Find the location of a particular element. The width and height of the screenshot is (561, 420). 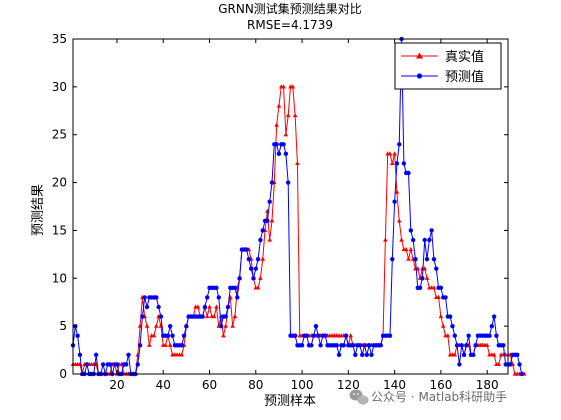

watermark-text: 公众号 · Matlab科研助手 is located at coordinates (439, 397).